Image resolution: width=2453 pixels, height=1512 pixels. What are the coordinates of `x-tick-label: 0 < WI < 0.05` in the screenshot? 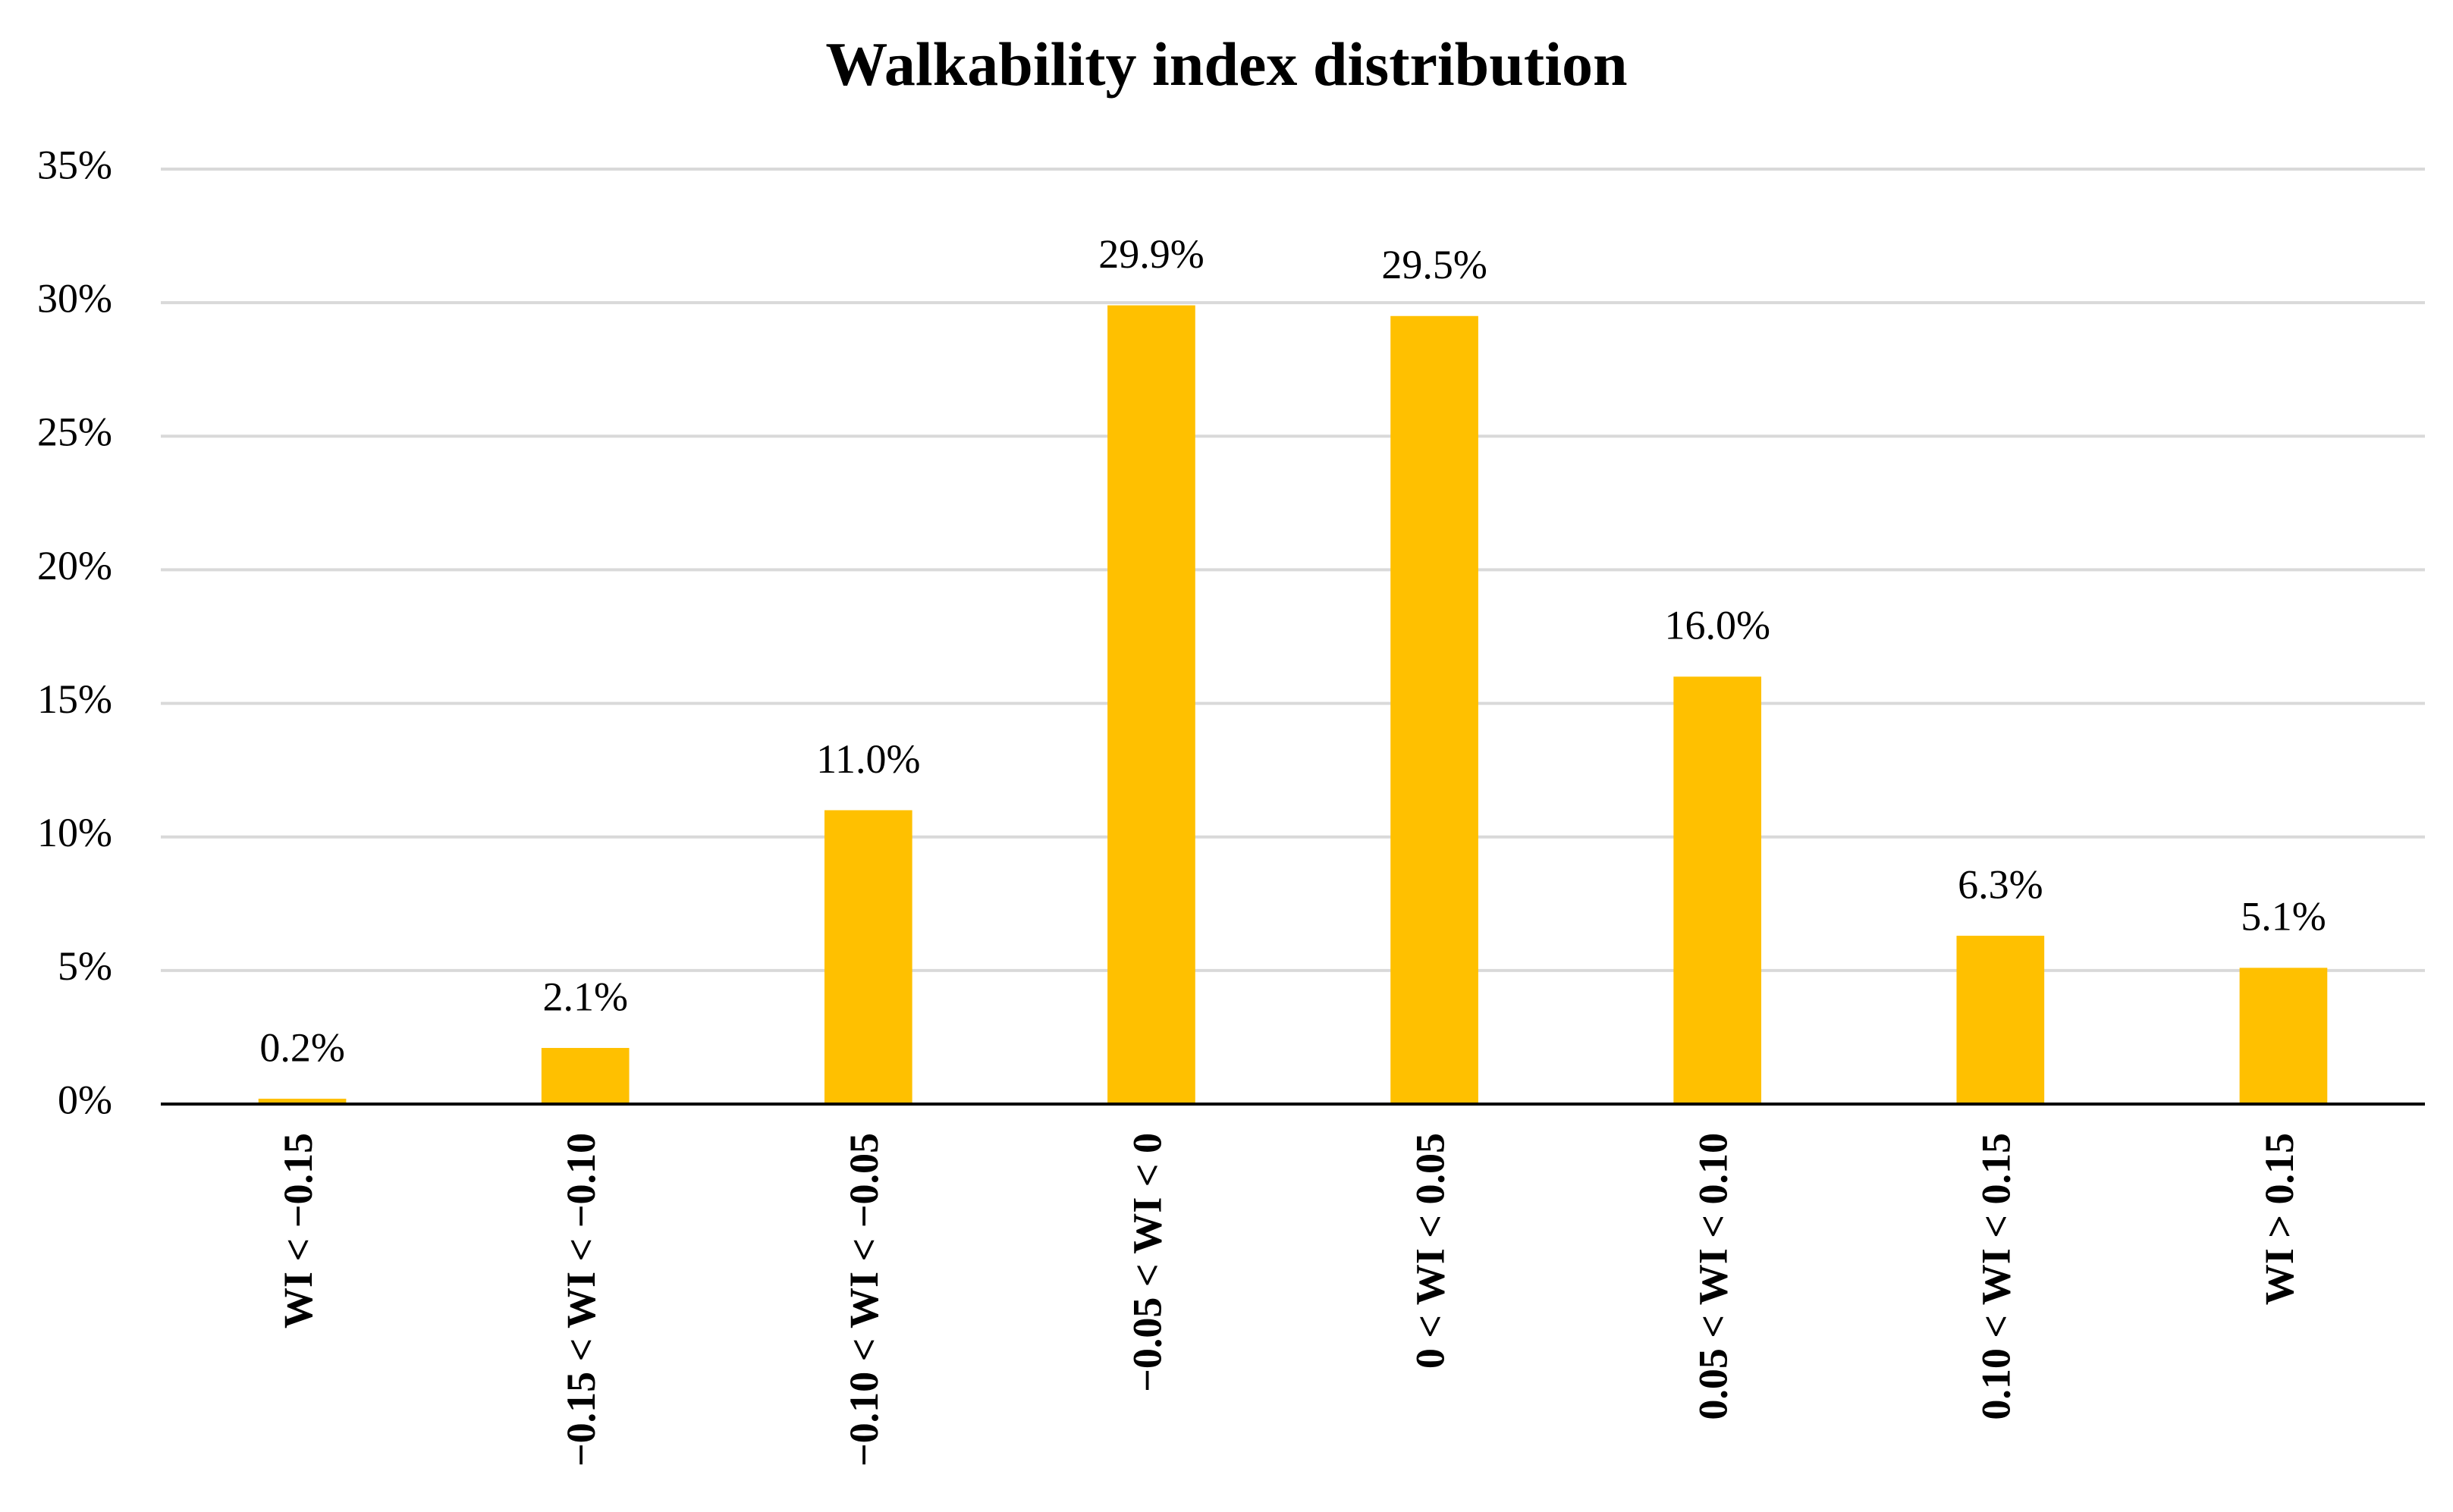 It's located at (1430, 1251).